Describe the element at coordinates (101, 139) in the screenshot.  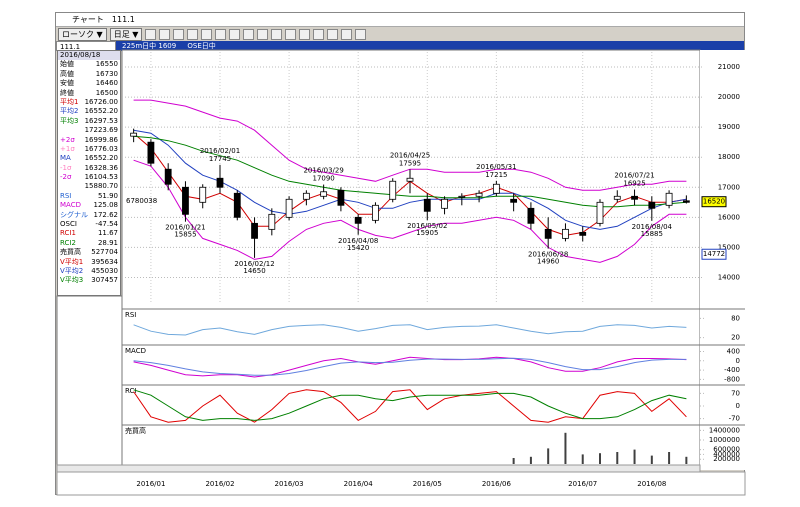
I see `info-value: 16999.86` at that location.